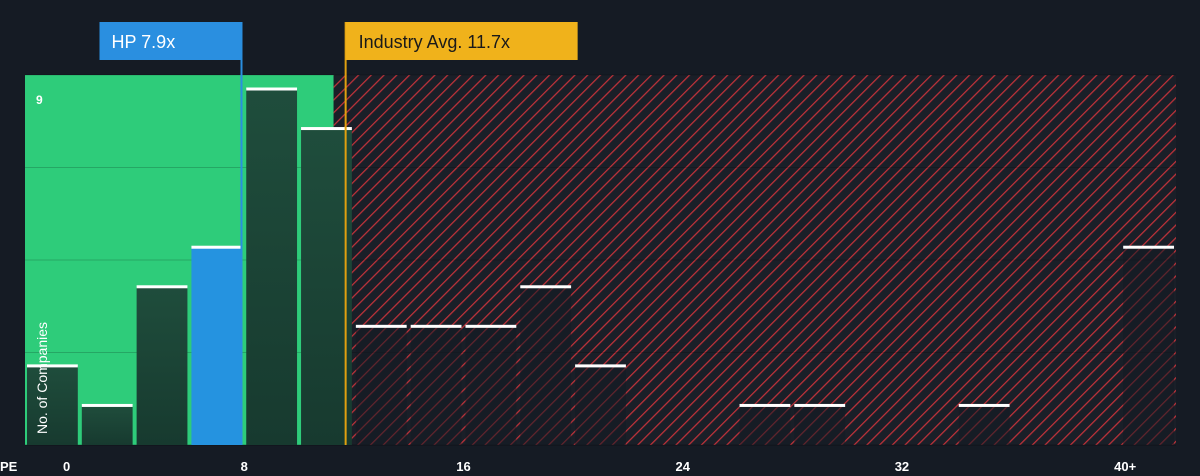 This screenshot has height=476, width=1200. I want to click on company-callout-box, so click(170, 41).